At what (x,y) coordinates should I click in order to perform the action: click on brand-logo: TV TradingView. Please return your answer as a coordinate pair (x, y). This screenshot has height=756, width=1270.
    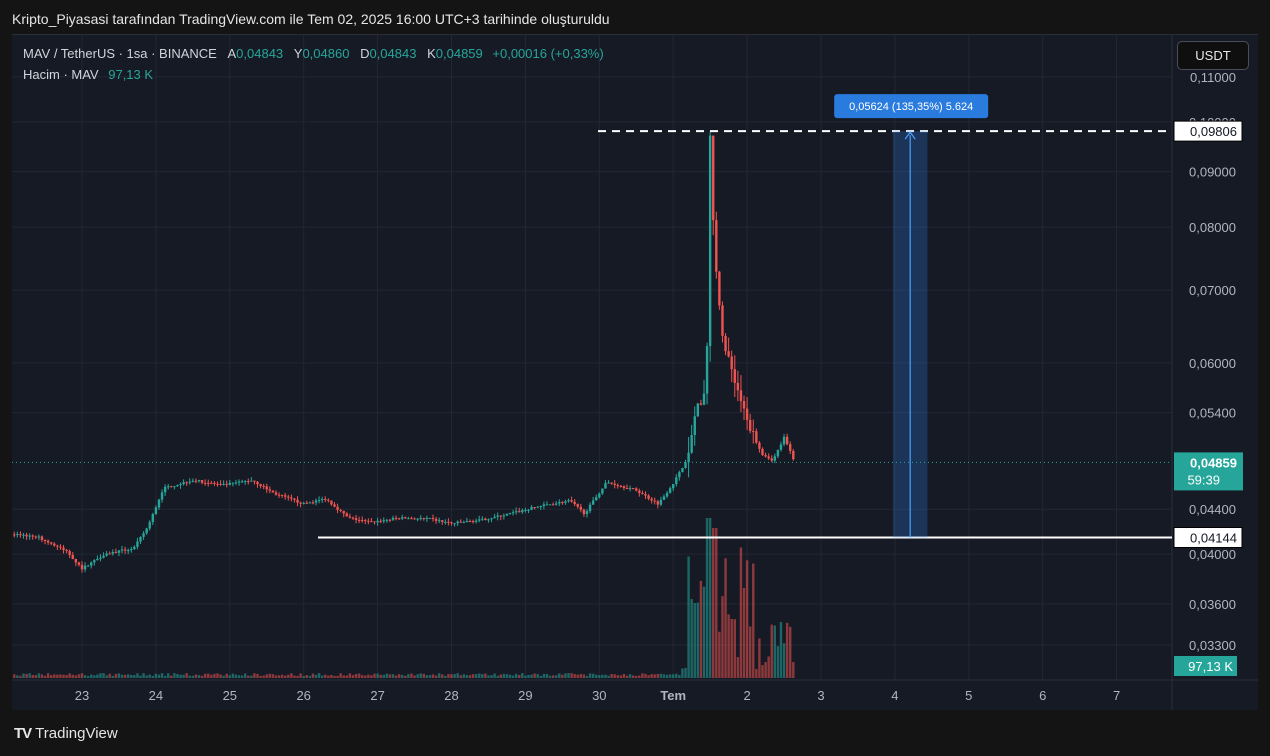
    Looking at the image, I should click on (66, 733).